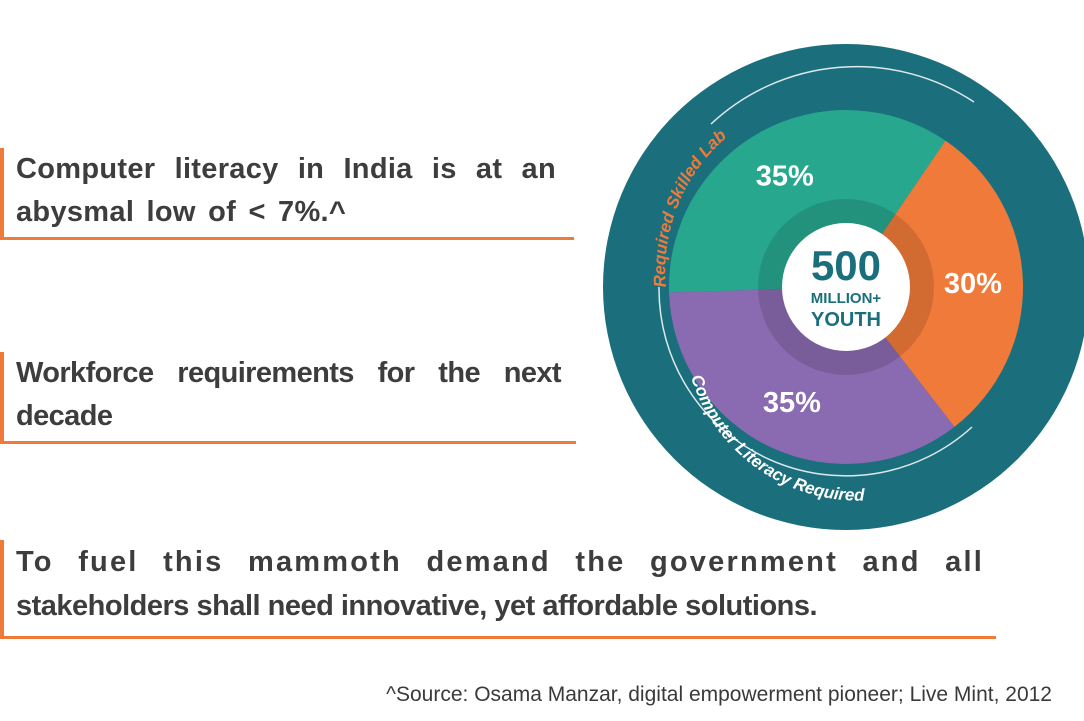  I want to click on ring-line-bottom, so click(815, 381).